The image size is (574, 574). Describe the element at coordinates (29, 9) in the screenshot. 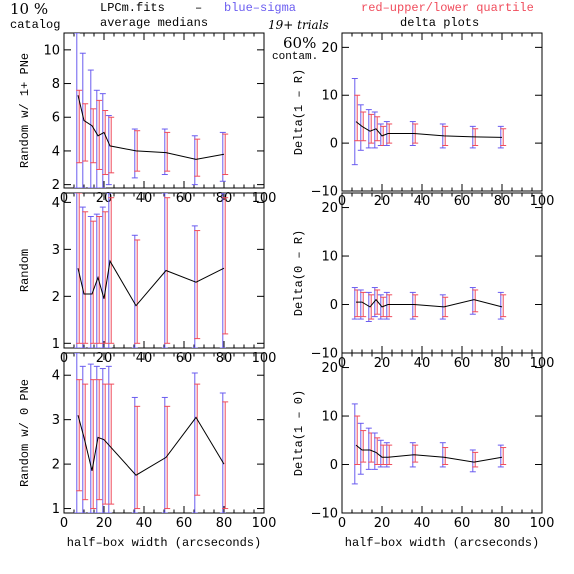

I see `percent-label: 10 %` at that location.